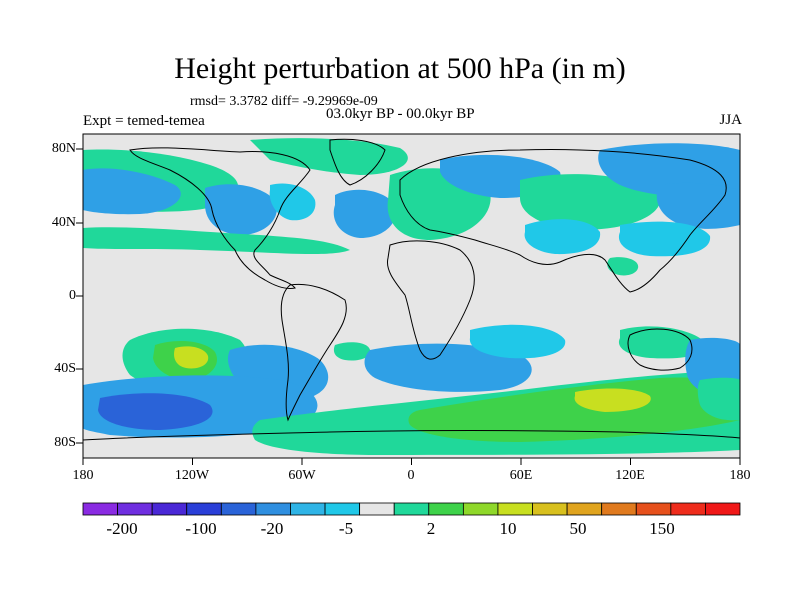 The width and height of the screenshot is (800, 600). What do you see at coordinates (562, 237) in the screenshot?
I see `contour-e-asia-lightblue` at bounding box center [562, 237].